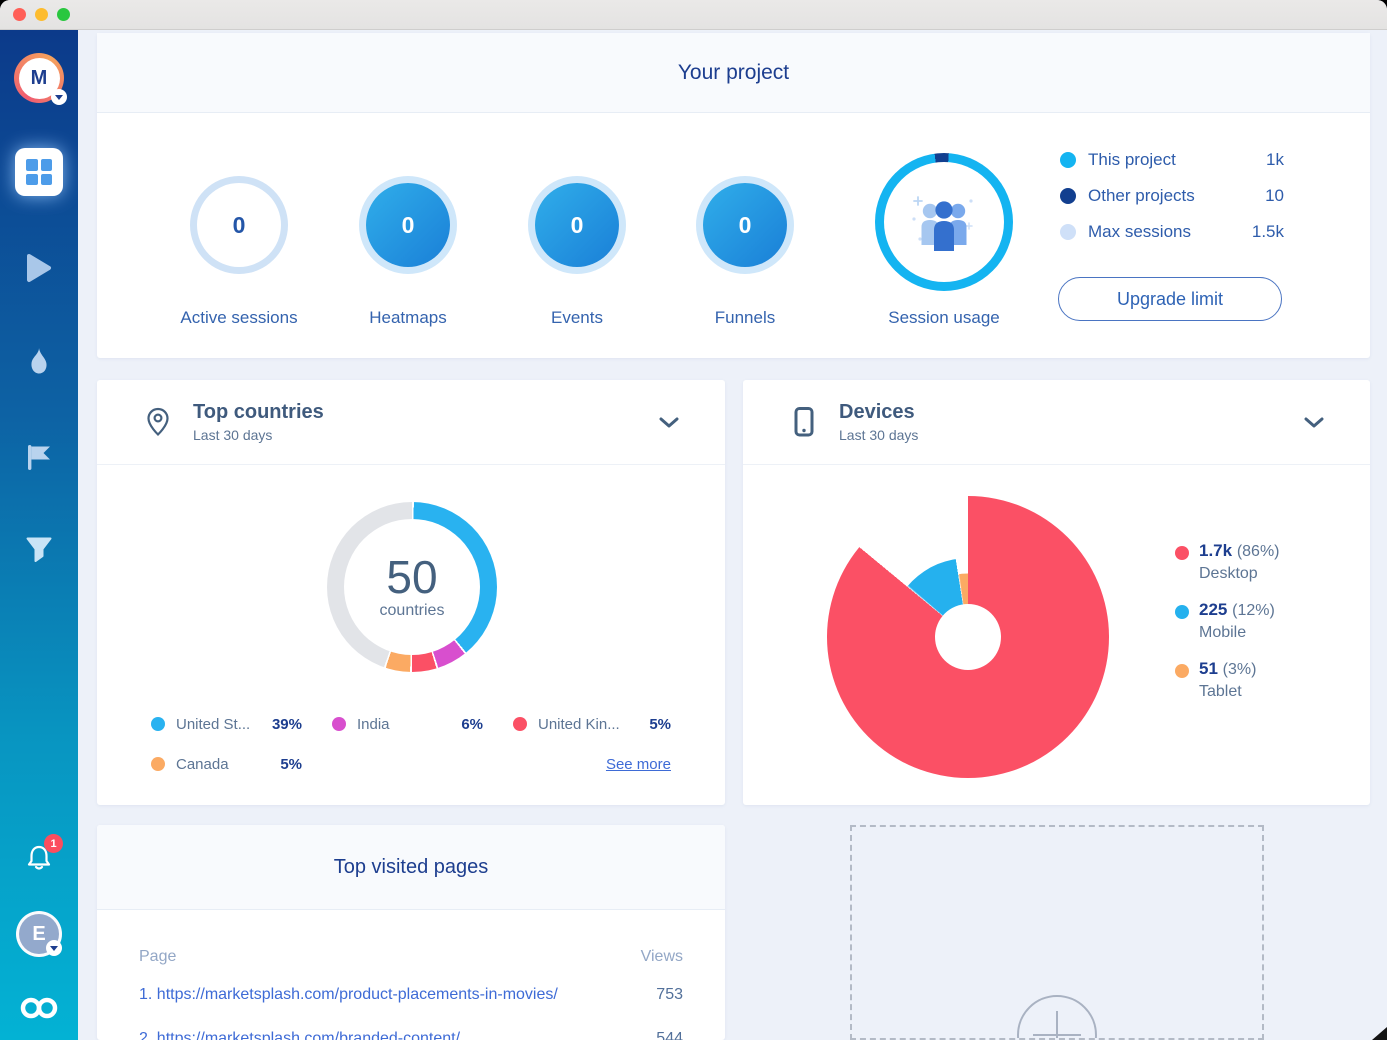  Describe the element at coordinates (1208, 668) in the screenshot. I see `device-value: 51` at that location.